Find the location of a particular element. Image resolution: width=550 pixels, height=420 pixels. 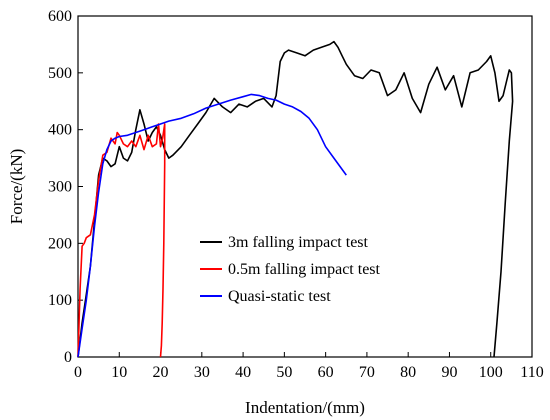

legend-label-3: Quasi-static test is located at coordinates (279, 296).